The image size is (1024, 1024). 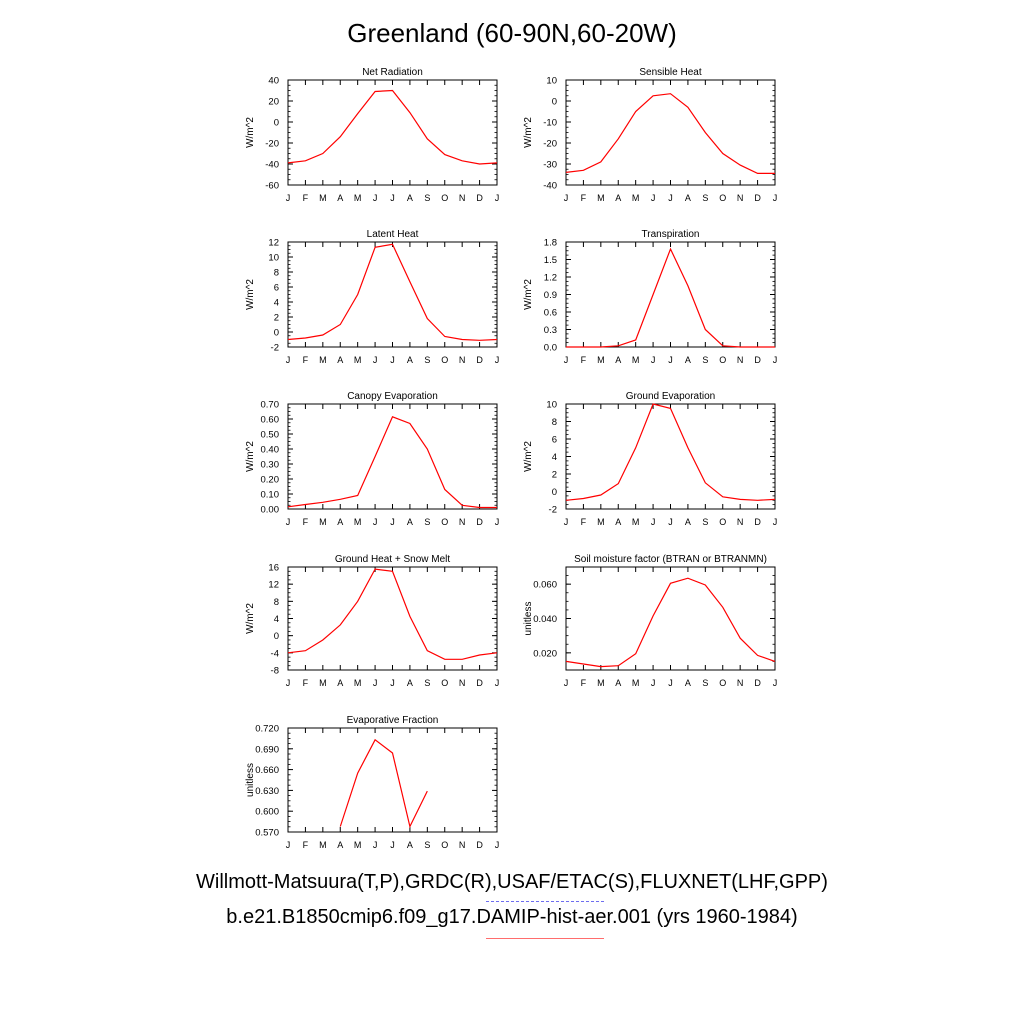 What do you see at coordinates (550, 243) in the screenshot?
I see `y-tick-label: 1.8` at bounding box center [550, 243].